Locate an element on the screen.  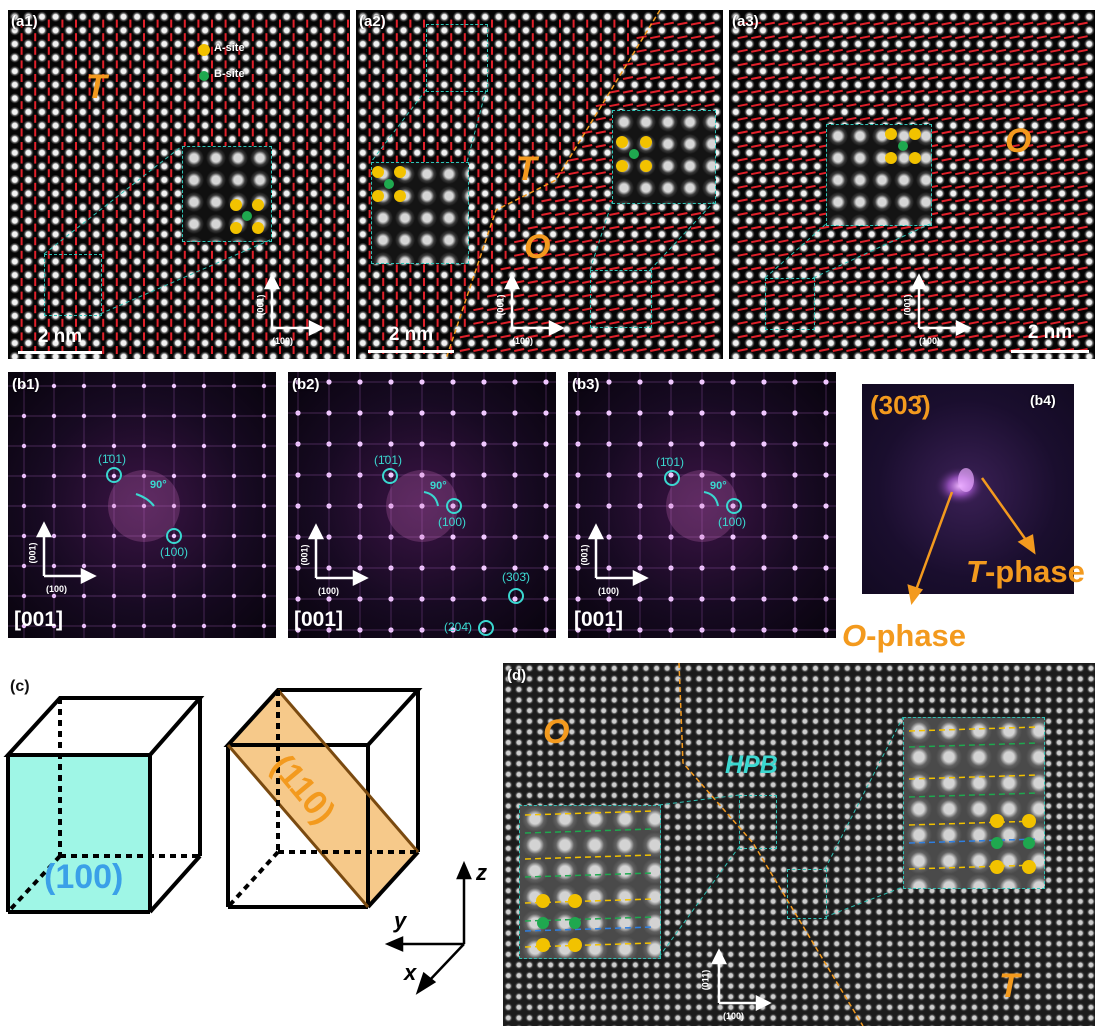
a2-a-site-atom is located at coordinates (646, 166).